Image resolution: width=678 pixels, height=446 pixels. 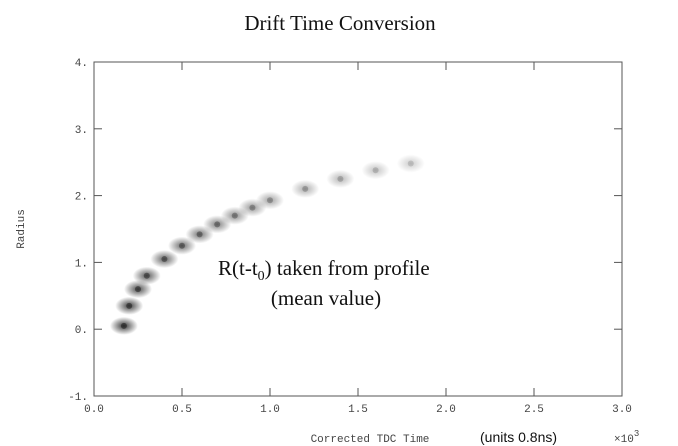 I want to click on annotation-subscript: 0, so click(x=261, y=276).